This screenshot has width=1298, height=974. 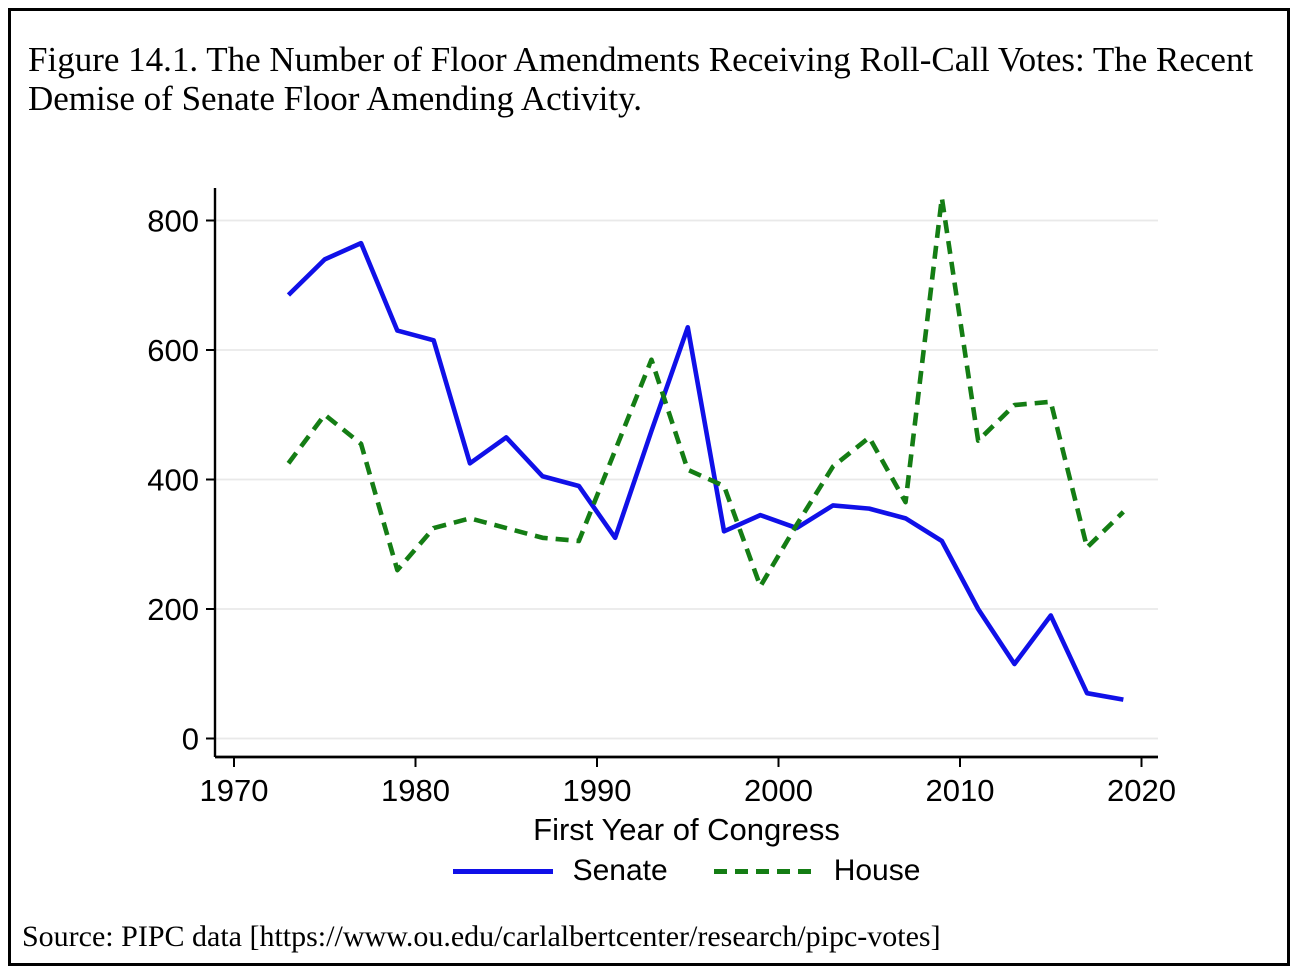 I want to click on y-tick-label: 200, so click(x=173, y=609).